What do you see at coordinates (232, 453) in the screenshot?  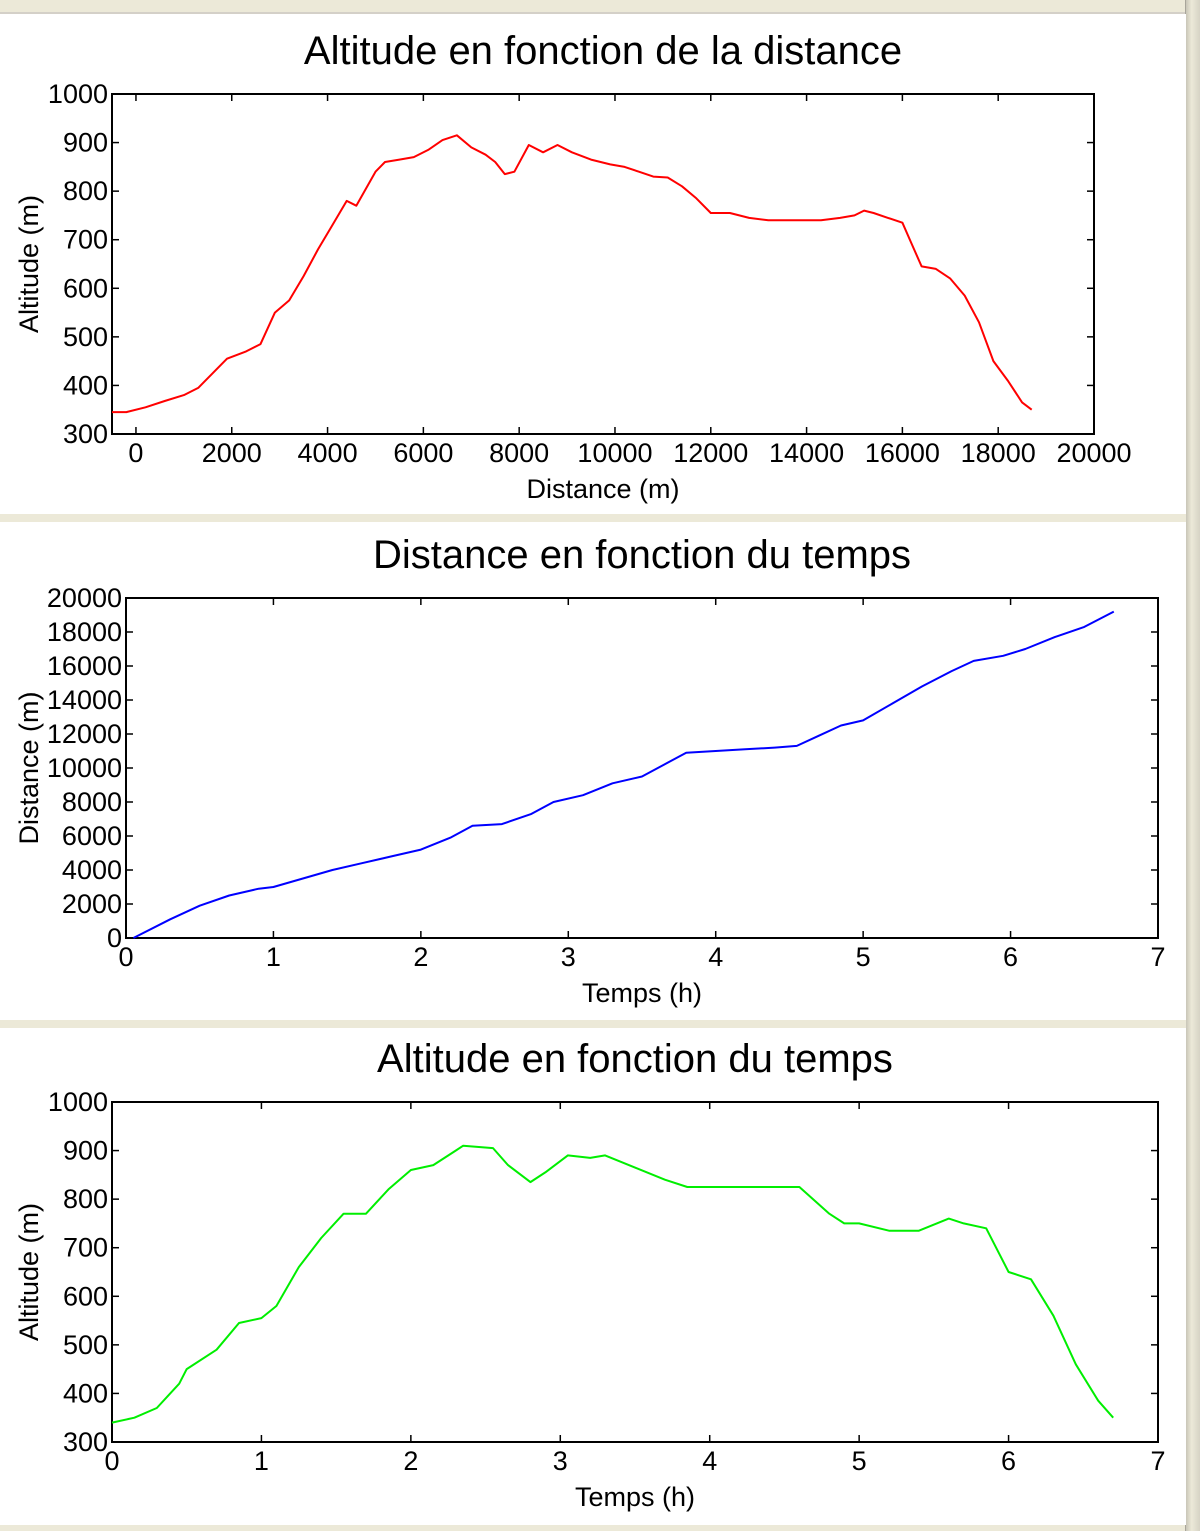 I see `x-tick-label: 2000` at bounding box center [232, 453].